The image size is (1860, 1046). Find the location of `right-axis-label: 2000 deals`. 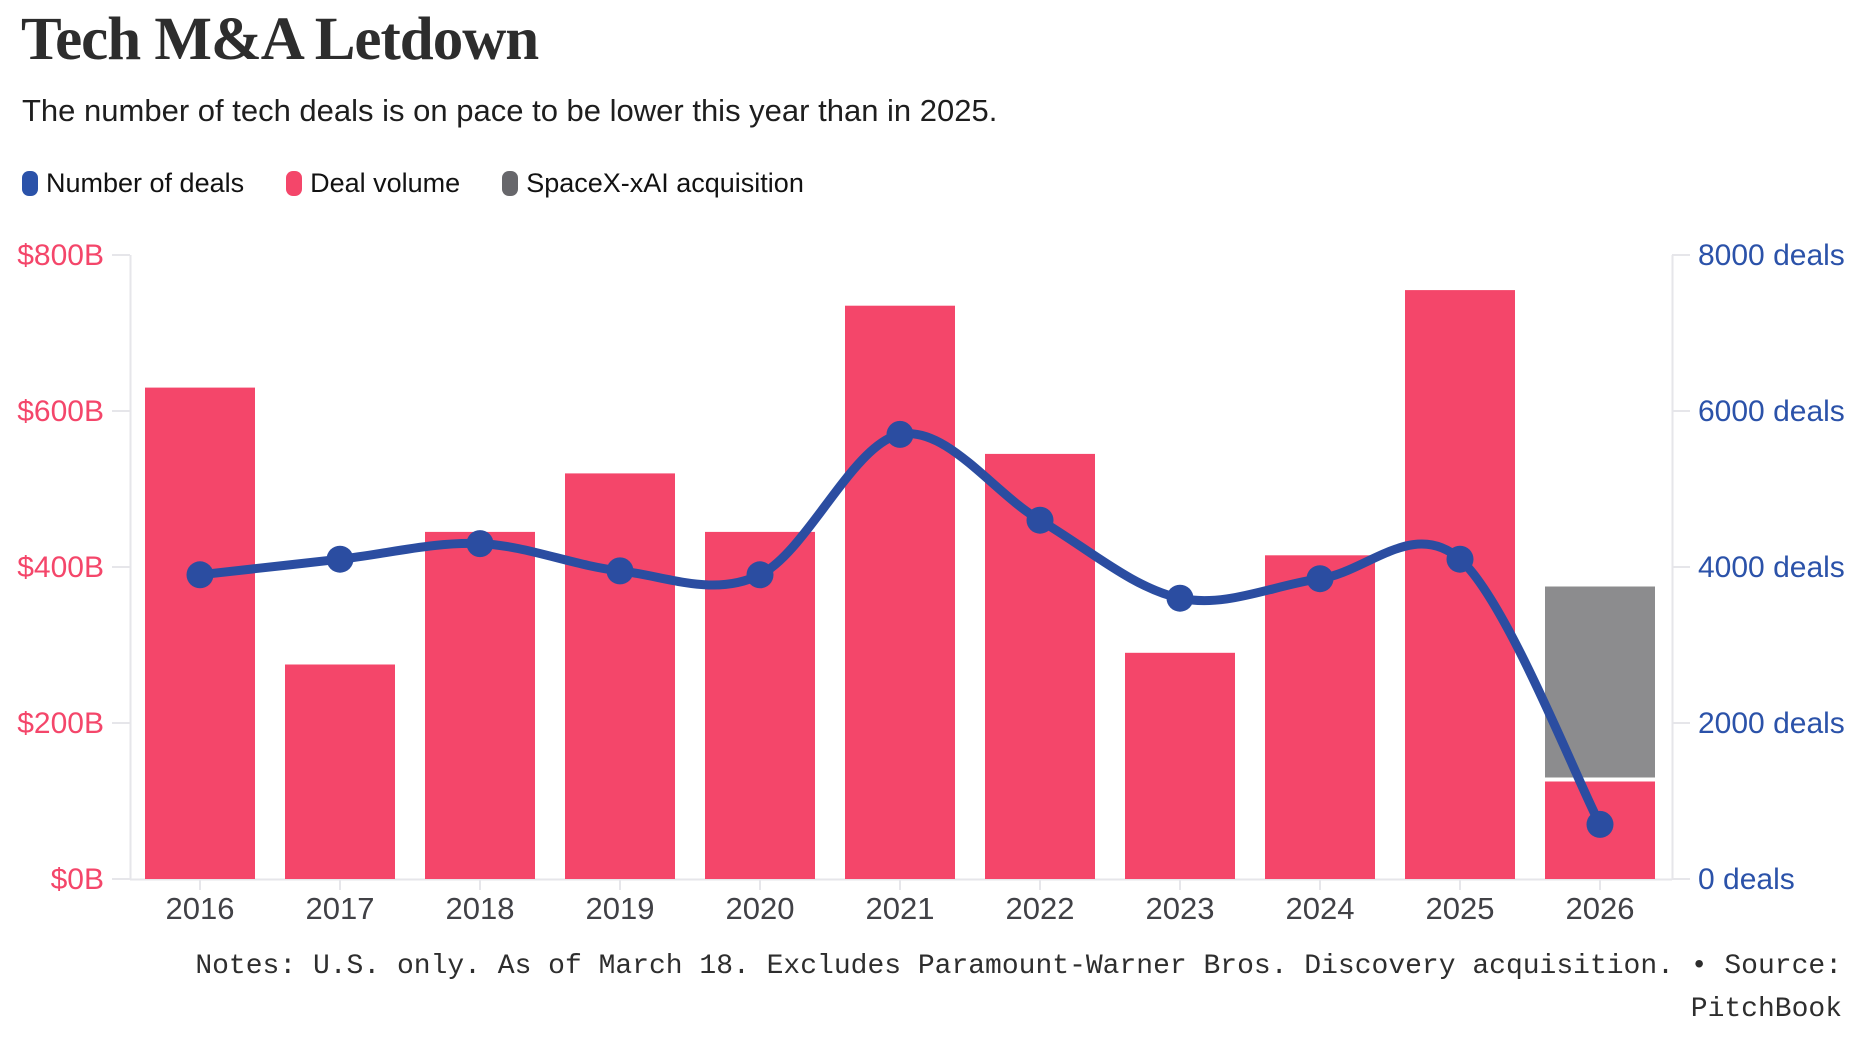

right-axis-label: 2000 deals is located at coordinates (1771, 723).